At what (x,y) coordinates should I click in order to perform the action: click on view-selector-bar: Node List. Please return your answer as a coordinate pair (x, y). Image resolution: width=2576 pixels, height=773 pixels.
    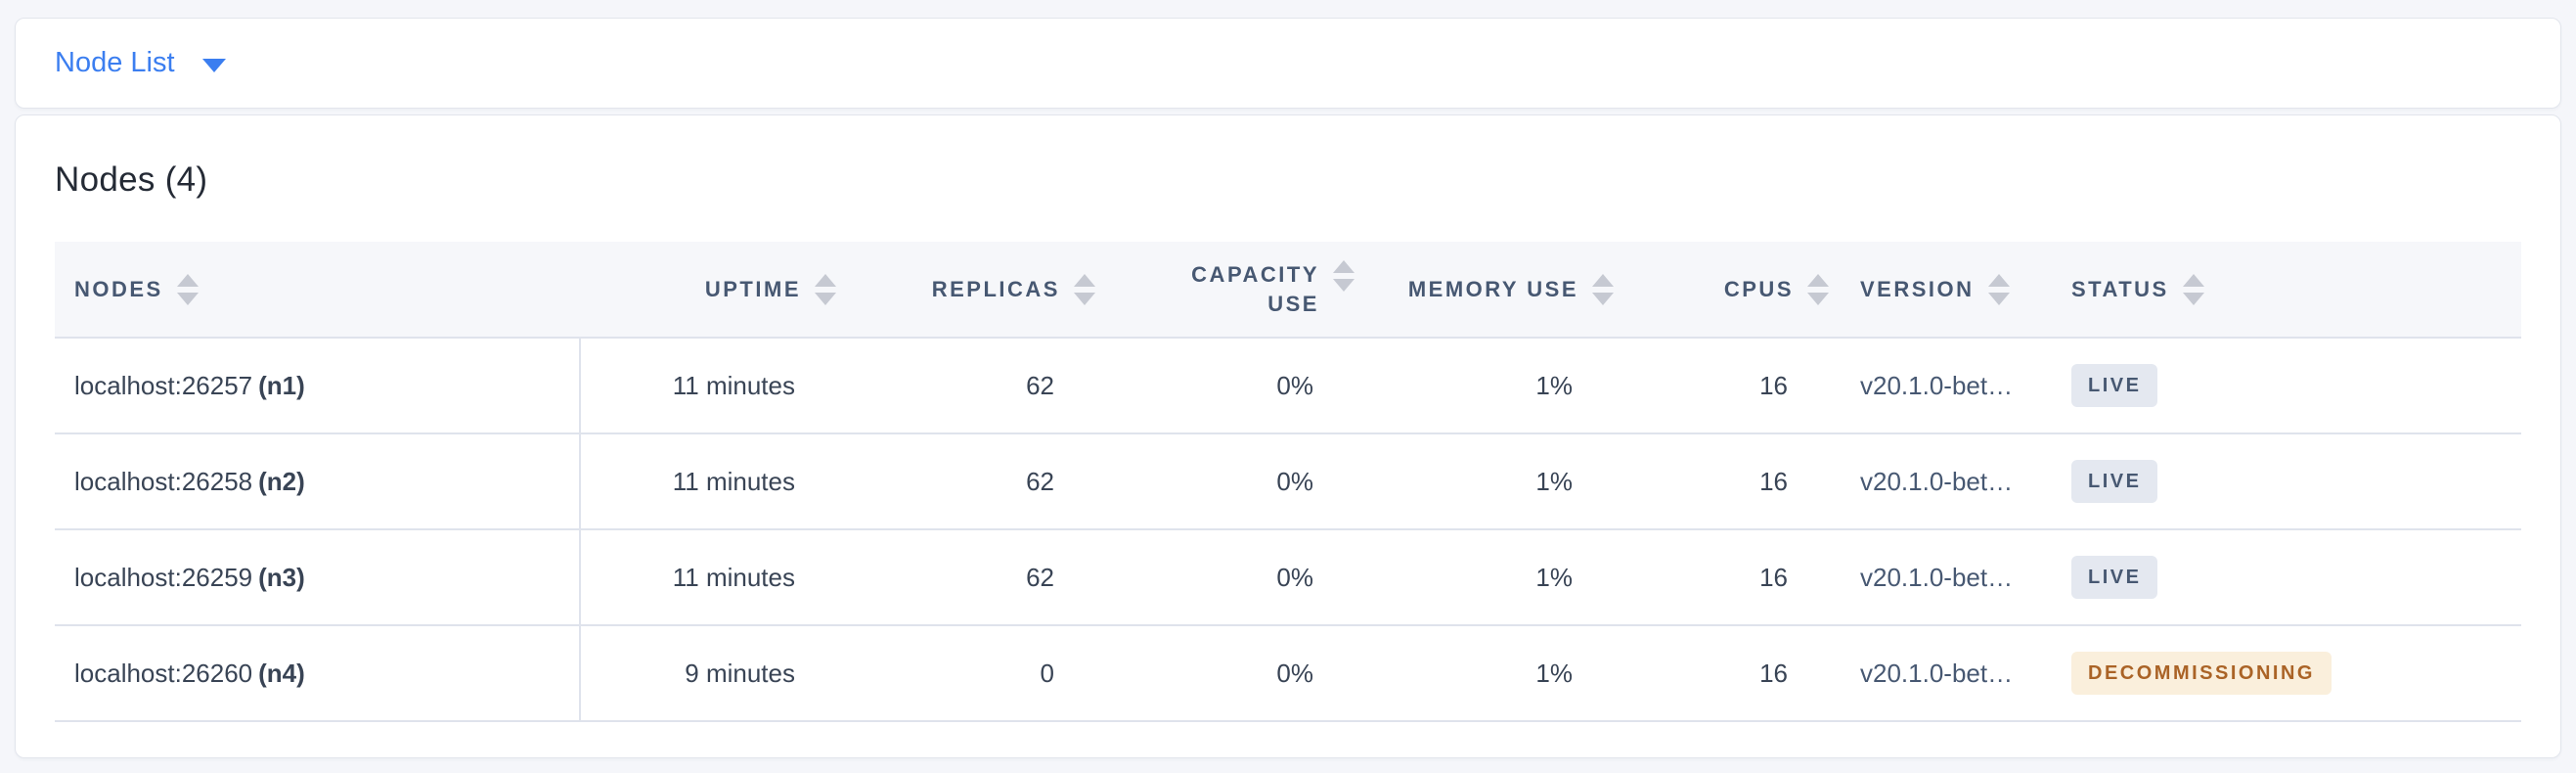
    Looking at the image, I should click on (1288, 63).